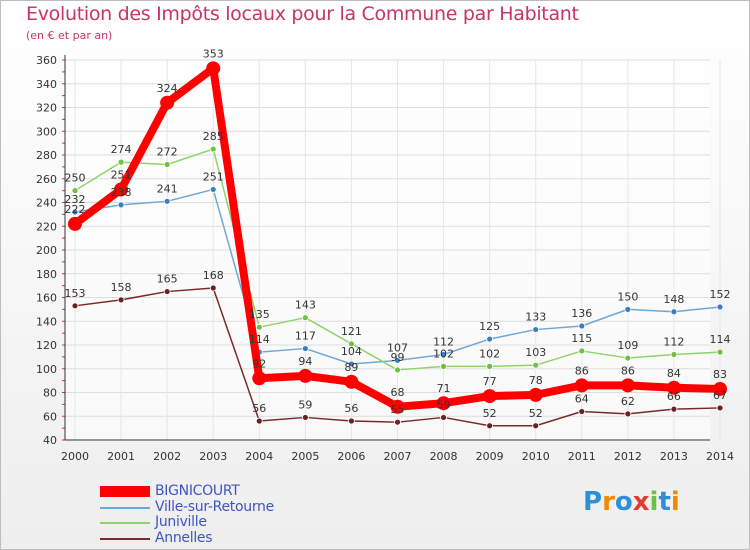 This screenshot has width=750, height=550. Describe the element at coordinates (490, 381) in the screenshot. I see `data-label-bignicourt: 77` at that location.